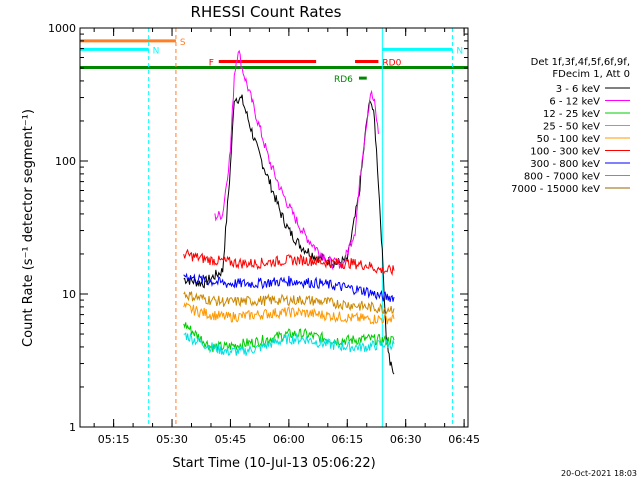 Image resolution: width=640 pixels, height=480 pixels. Describe the element at coordinates (343, 80) in the screenshot. I see `annotation-label-6: RD6` at that location.